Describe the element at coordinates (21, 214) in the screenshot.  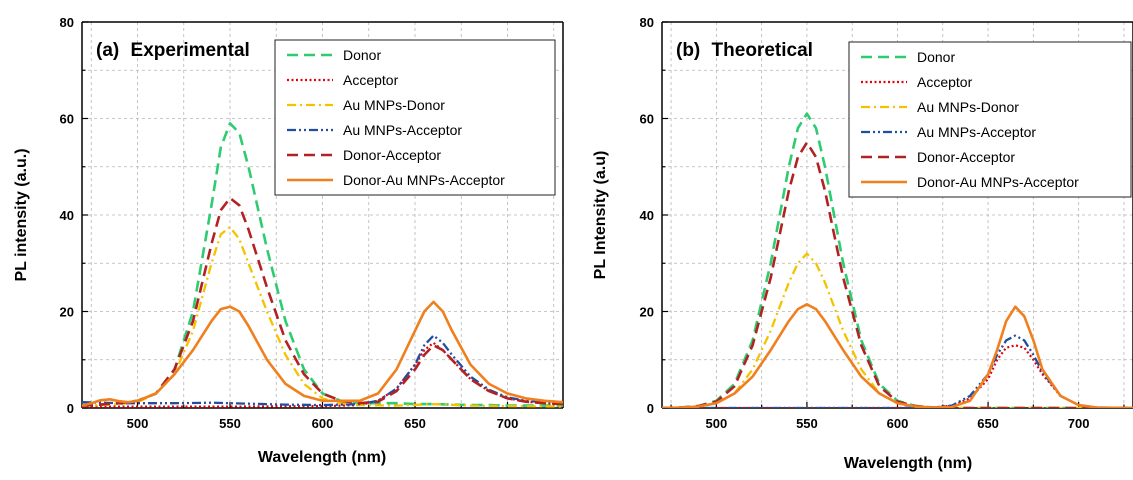
I see `y-axis-label: PL intensity (a.u.)` at that location.